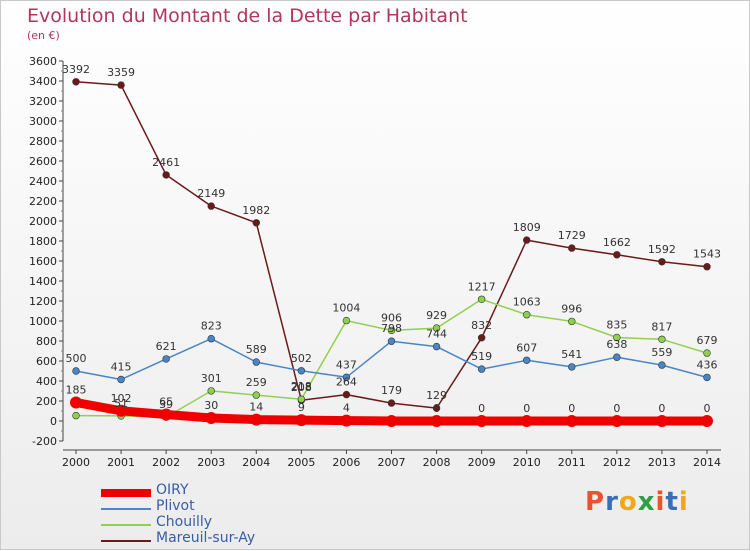 This screenshot has width=750, height=551. Describe the element at coordinates (166, 162) in the screenshot. I see `data-label: 2461` at that location.